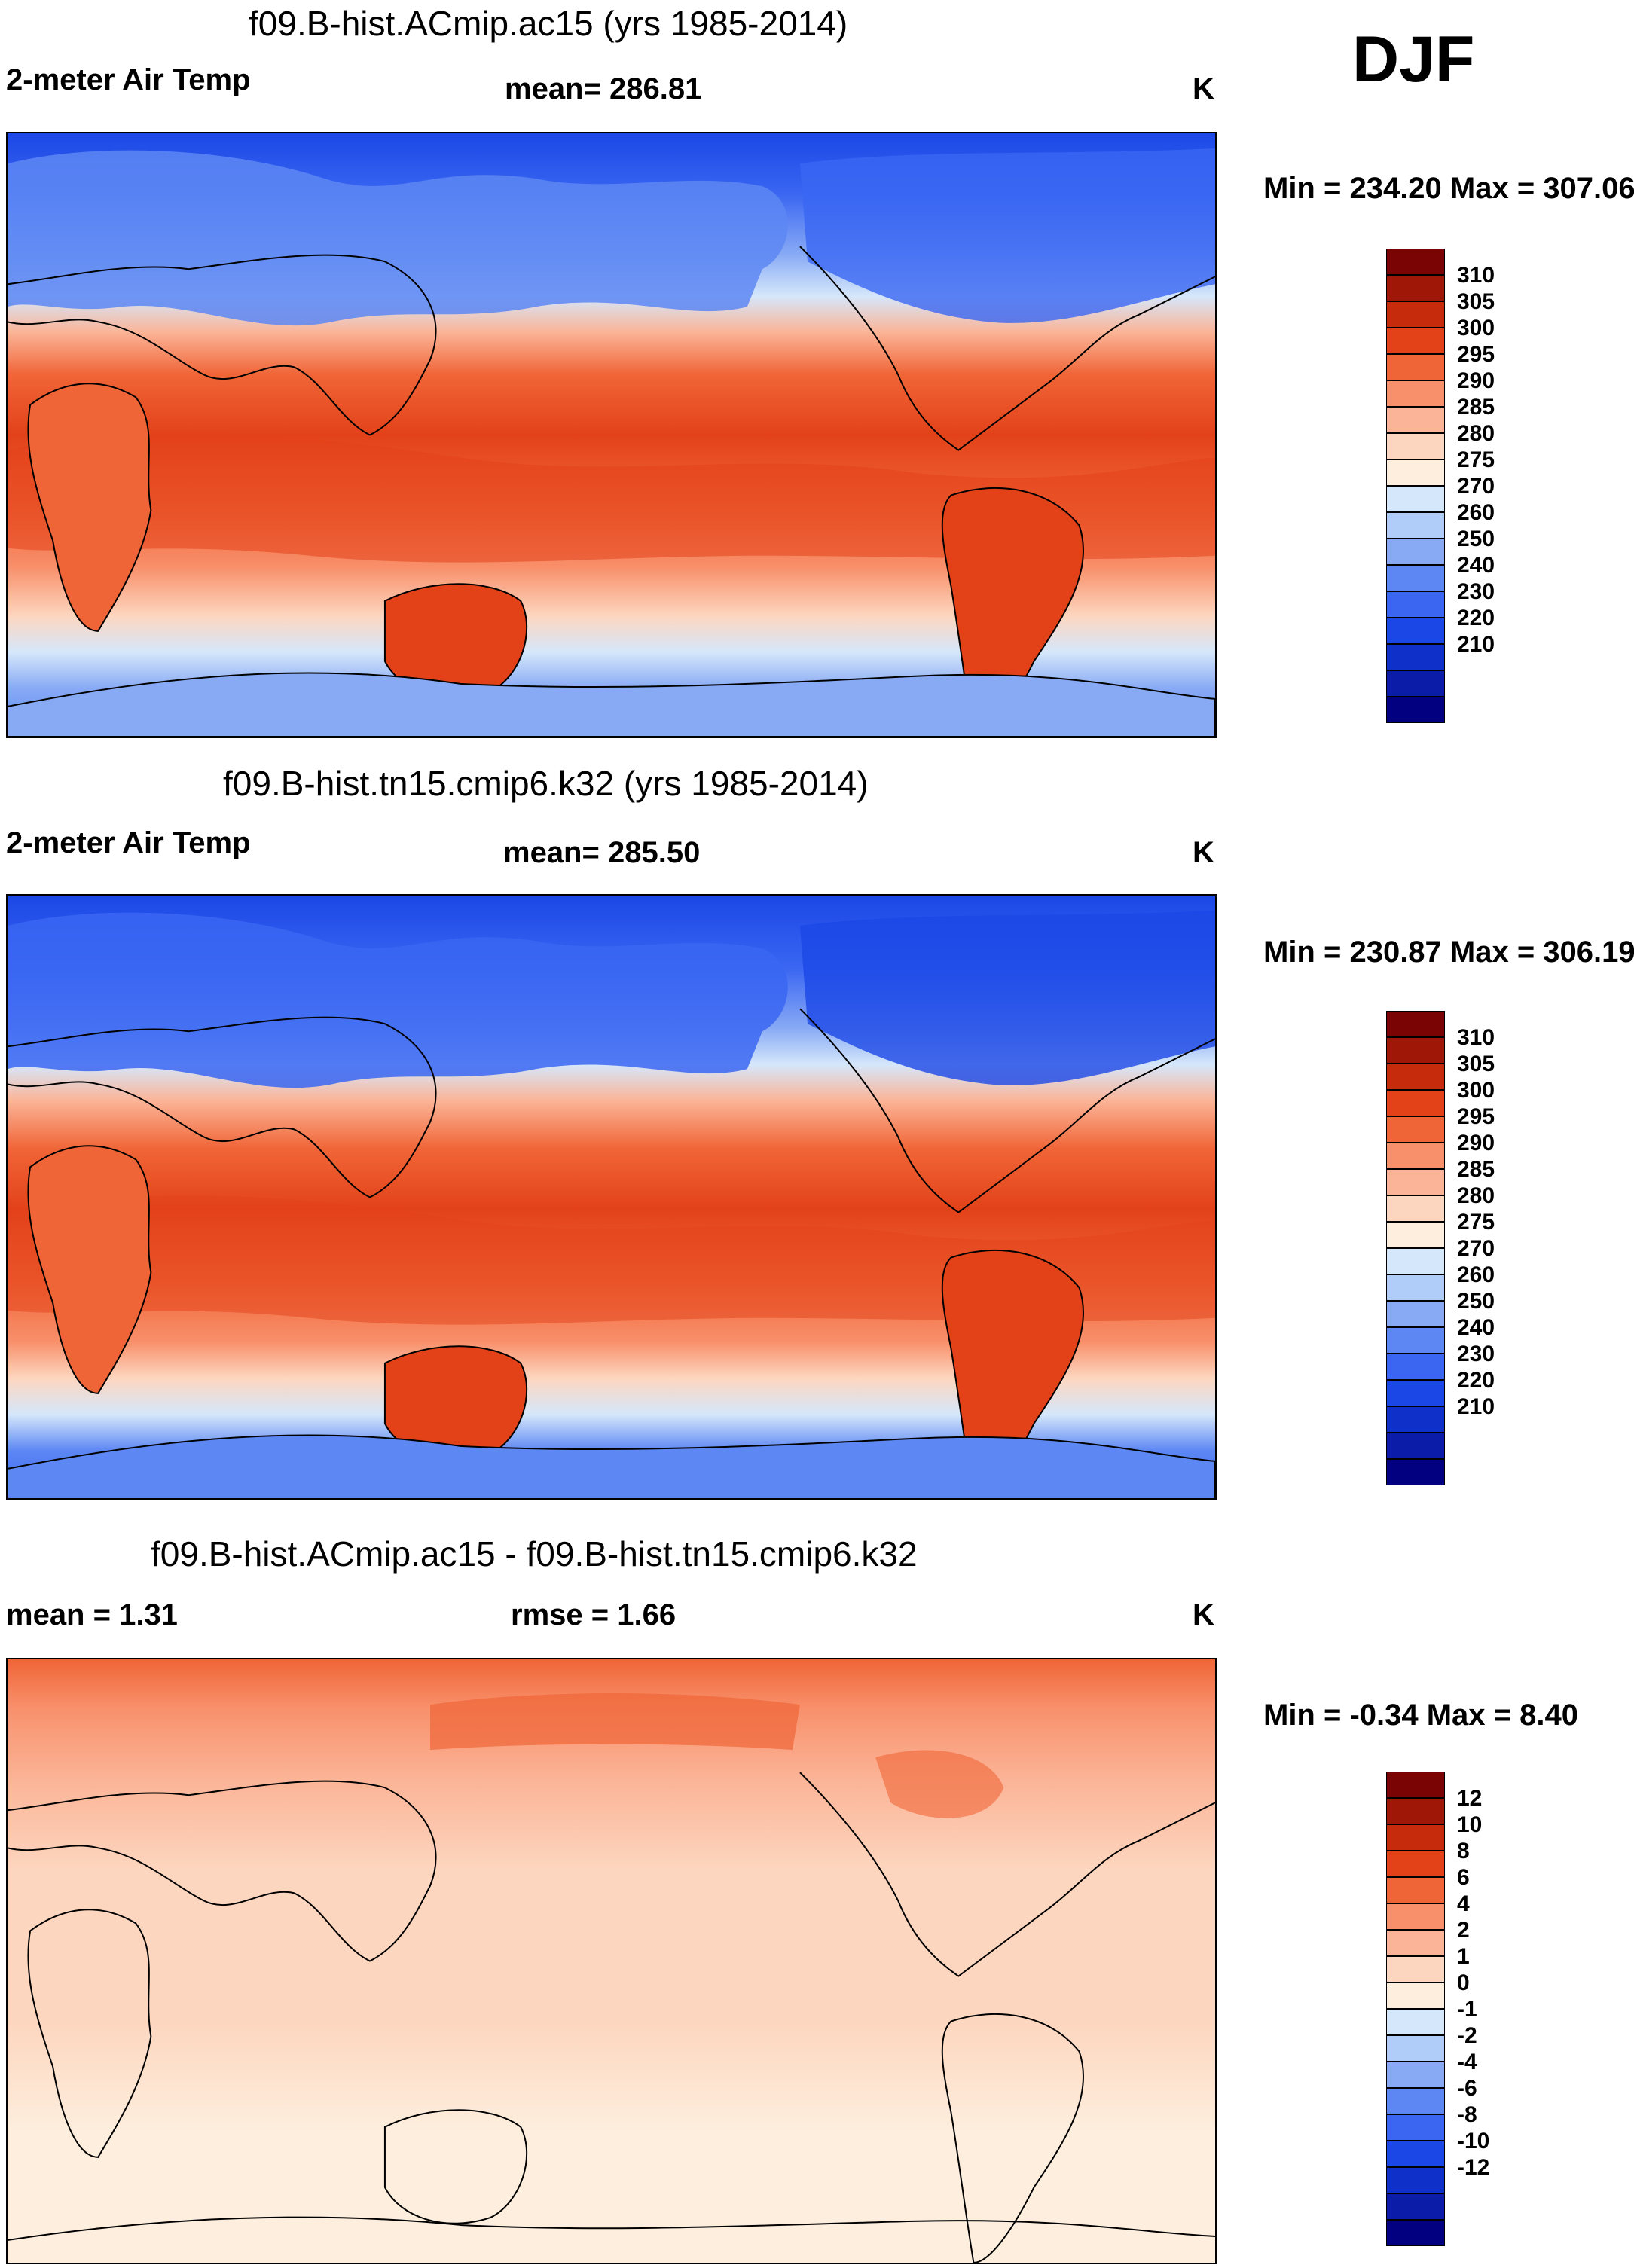 The height and width of the screenshot is (2268, 1634). What do you see at coordinates (548, 24) in the screenshot?
I see `panel-1-title: f09.B-hist.ACmip.ac15 (yrs 1985-2014)` at bounding box center [548, 24].